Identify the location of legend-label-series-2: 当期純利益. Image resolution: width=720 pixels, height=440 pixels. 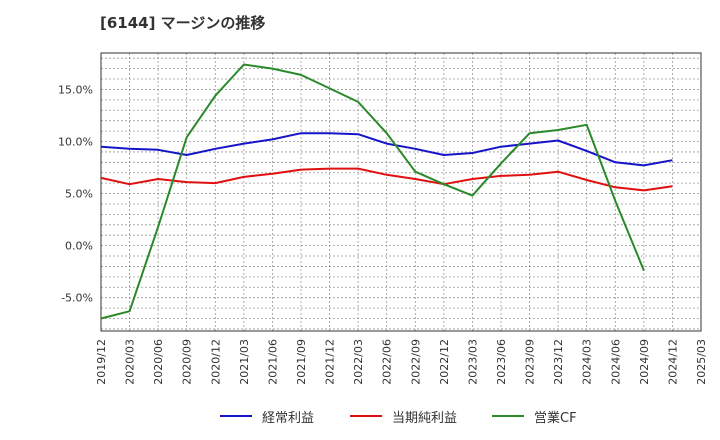
(425, 418).